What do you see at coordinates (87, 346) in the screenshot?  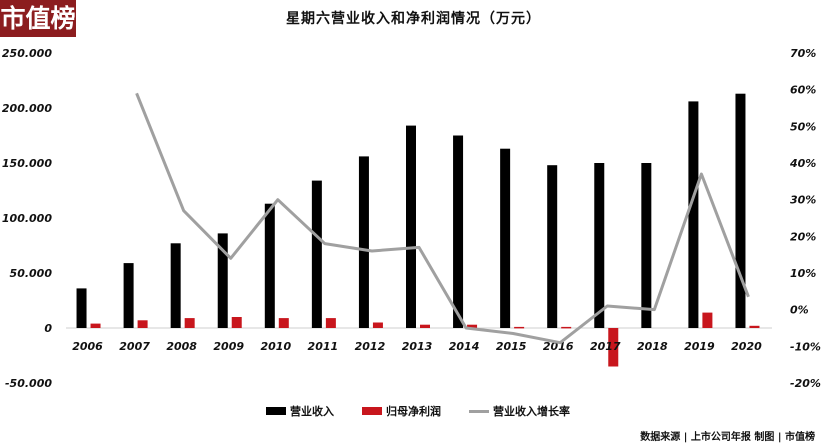 I see `x-axis-tick: 2006` at bounding box center [87, 346].